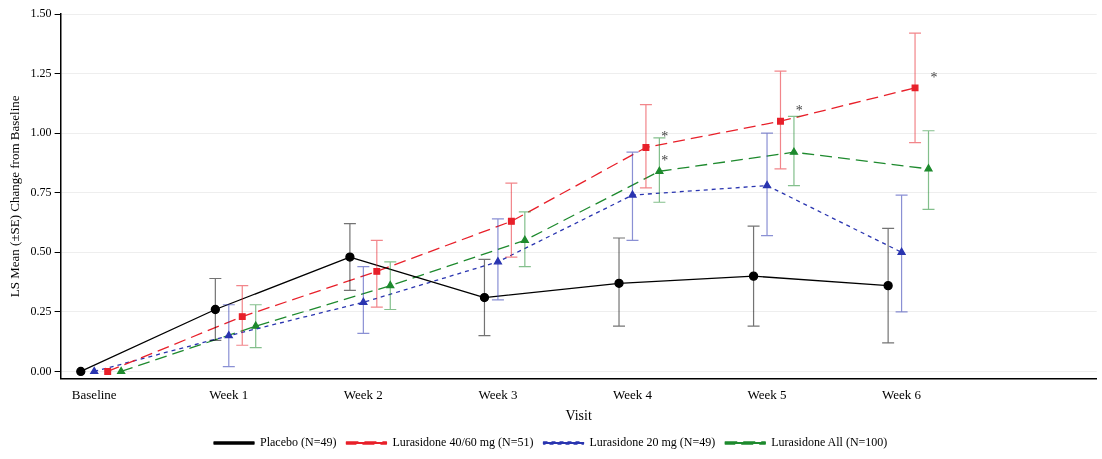 This screenshot has height=459, width=1102. Describe the element at coordinates (363, 394) in the screenshot. I see `x-tick-label: Week 2` at that location.